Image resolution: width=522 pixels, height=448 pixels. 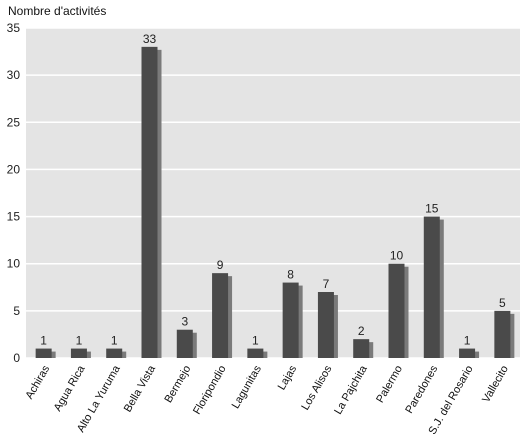 What do you see at coordinates (184, 322) in the screenshot?
I see `data-label: 3` at bounding box center [184, 322].